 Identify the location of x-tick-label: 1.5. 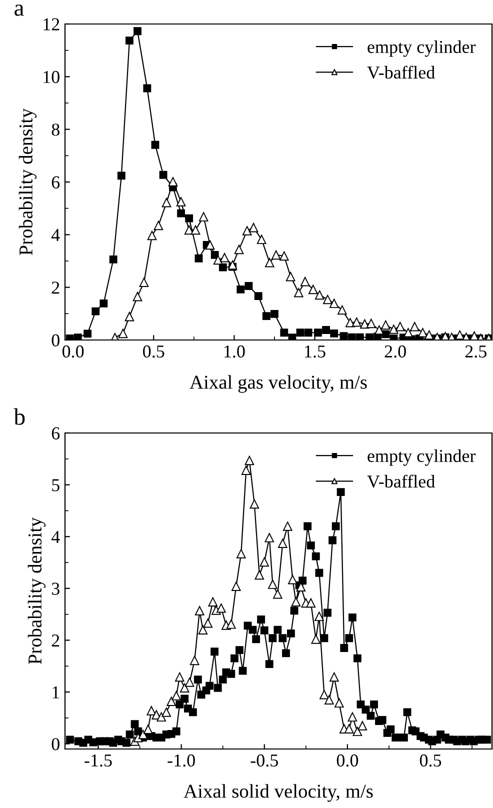
(315, 351).